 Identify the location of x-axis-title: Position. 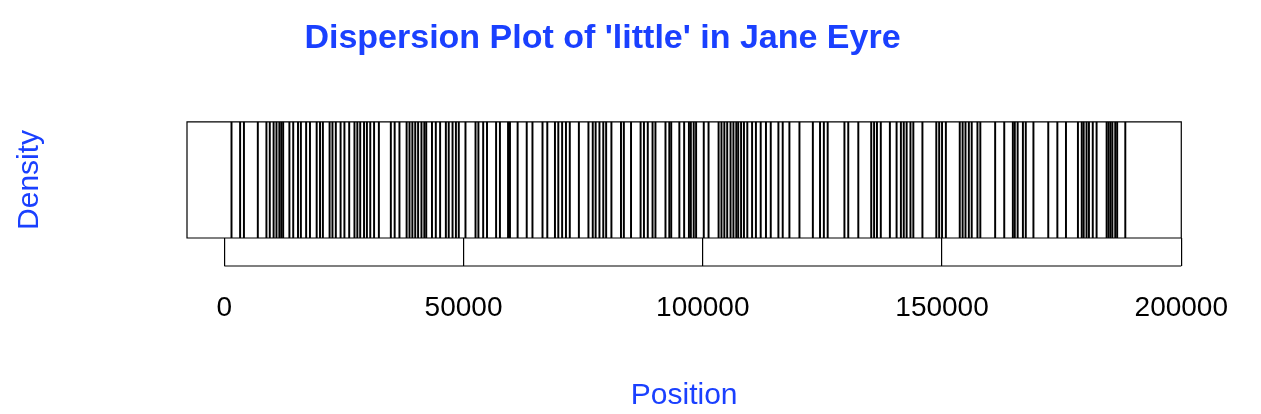
(684, 394).